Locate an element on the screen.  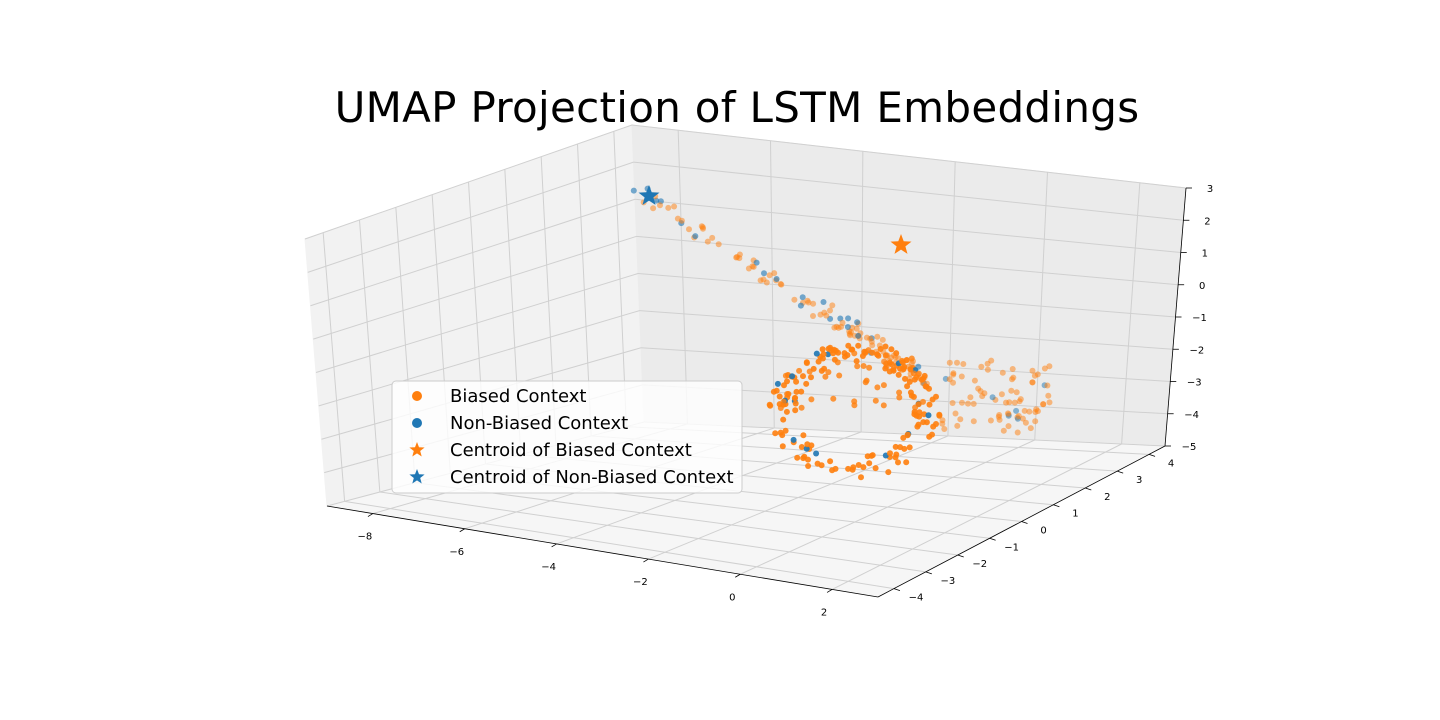
x-tick-label: −6 is located at coordinates (456, 552).